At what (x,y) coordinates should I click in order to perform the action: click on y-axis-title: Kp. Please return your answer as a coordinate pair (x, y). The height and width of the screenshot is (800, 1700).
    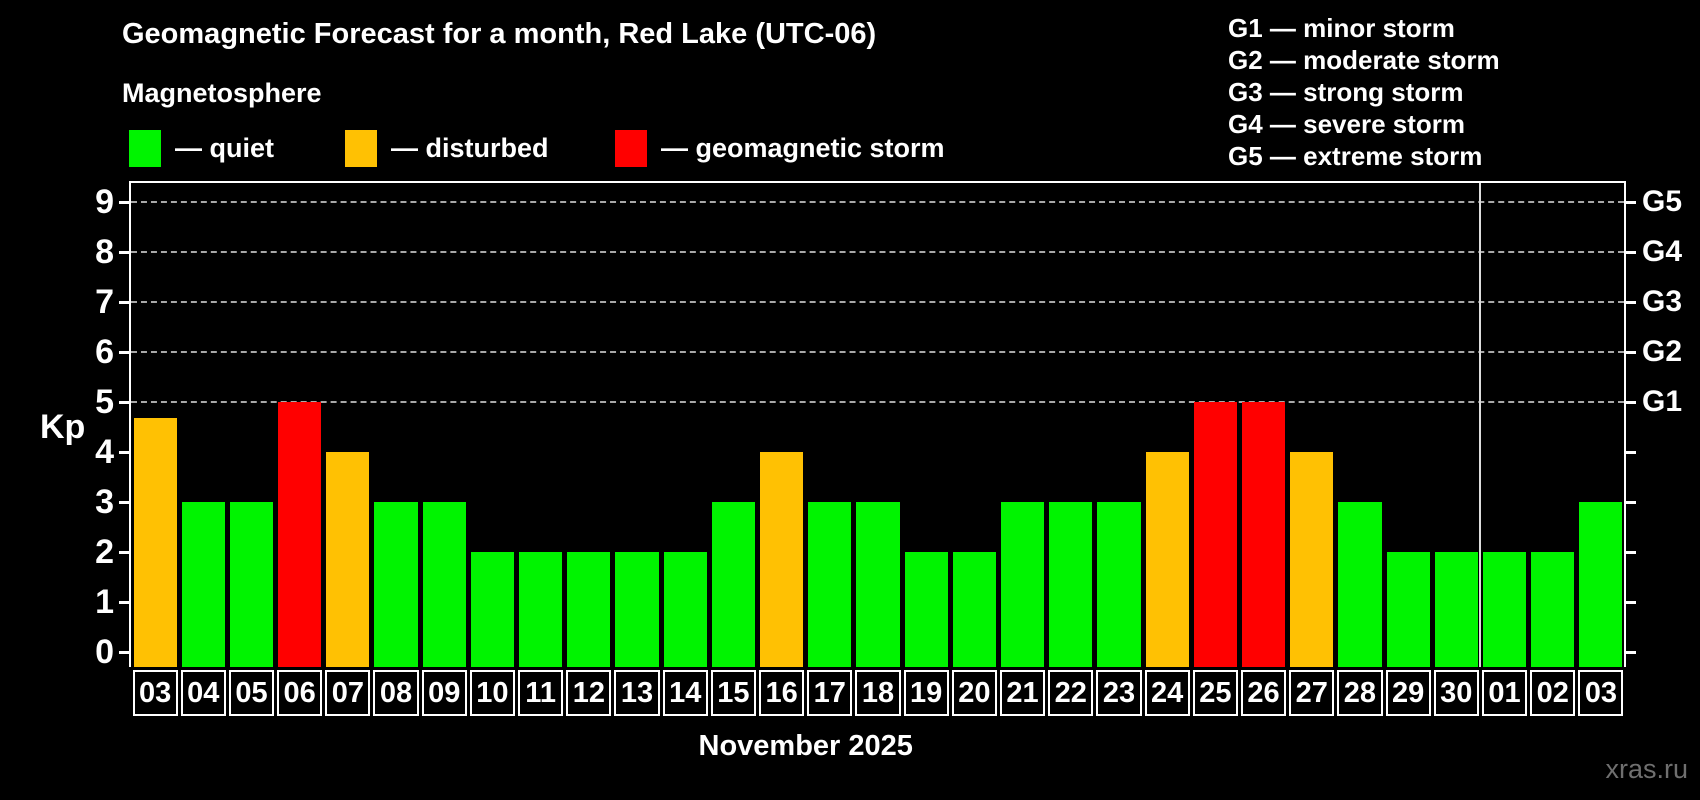
    Looking at the image, I should click on (63, 427).